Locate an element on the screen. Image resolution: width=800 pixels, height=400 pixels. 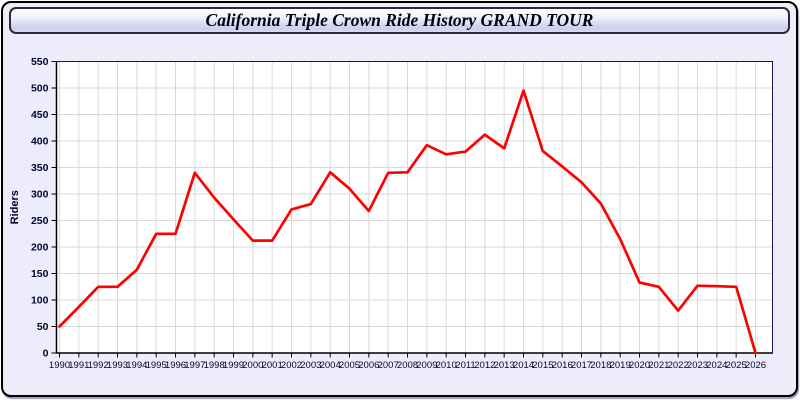
x-tick-label: 2001 is located at coordinates (272, 365).